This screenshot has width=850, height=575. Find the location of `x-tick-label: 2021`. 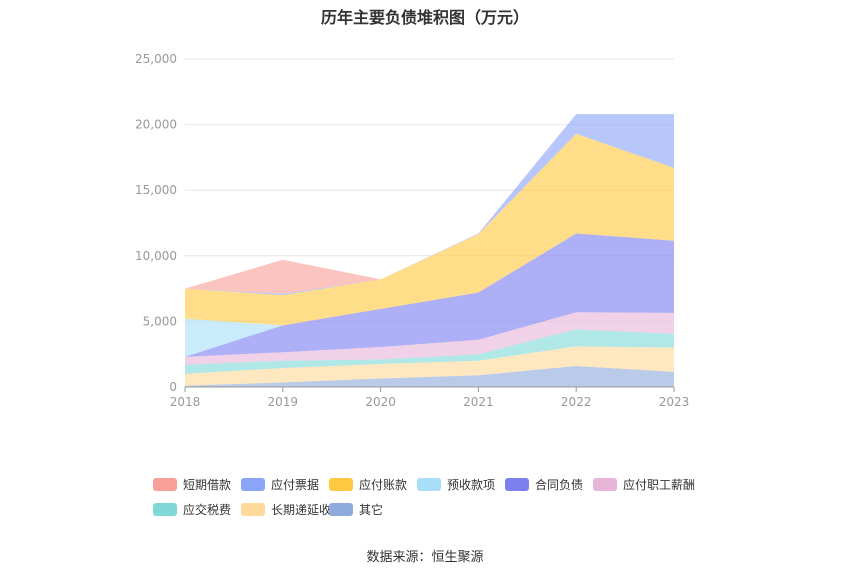

x-tick-label: 2021 is located at coordinates (478, 402).